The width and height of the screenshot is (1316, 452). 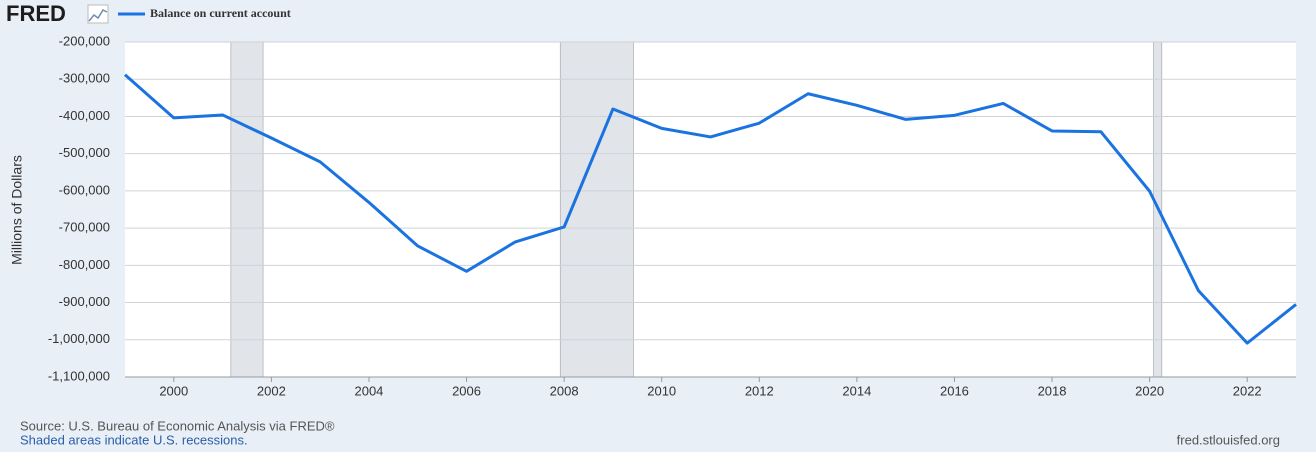 I want to click on x-tick-label: 2022, so click(x=1247, y=390).